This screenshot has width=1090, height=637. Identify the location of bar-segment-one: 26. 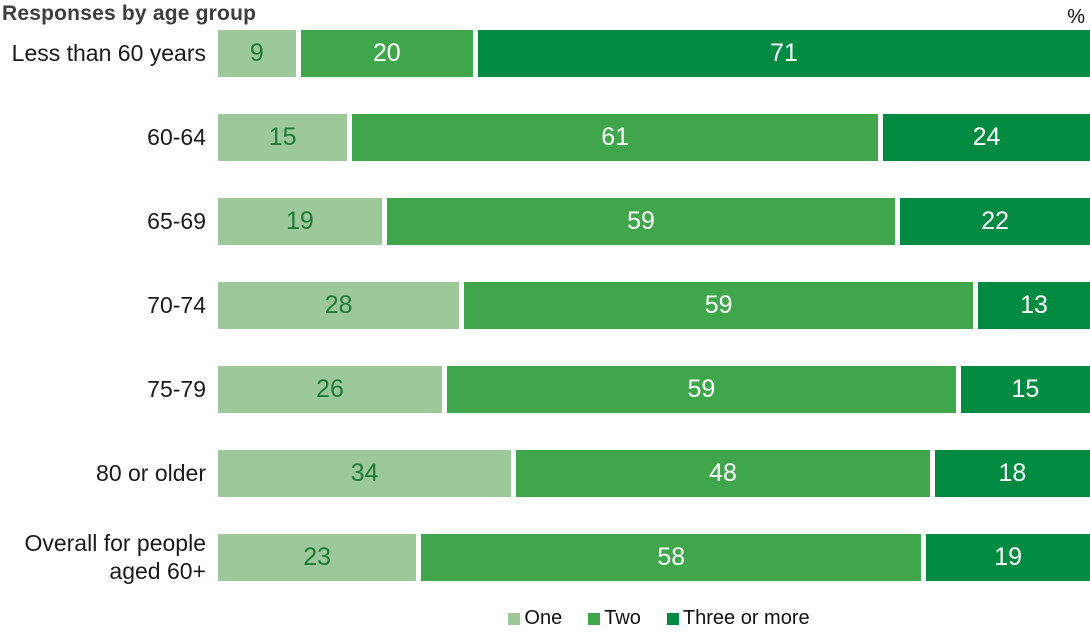
(330, 389).